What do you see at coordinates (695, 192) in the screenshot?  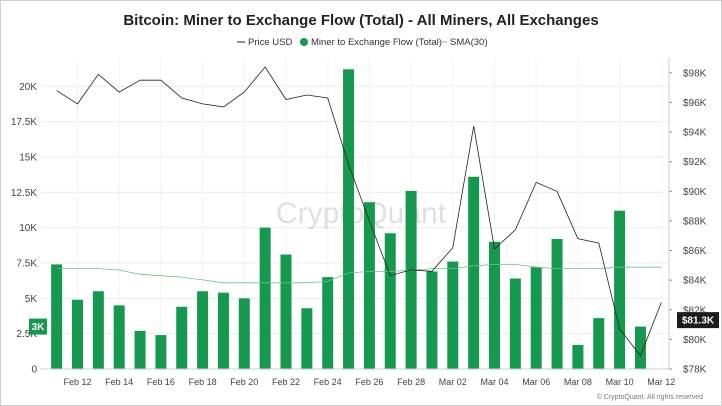 I see `right-tick-label: $90K` at bounding box center [695, 192].